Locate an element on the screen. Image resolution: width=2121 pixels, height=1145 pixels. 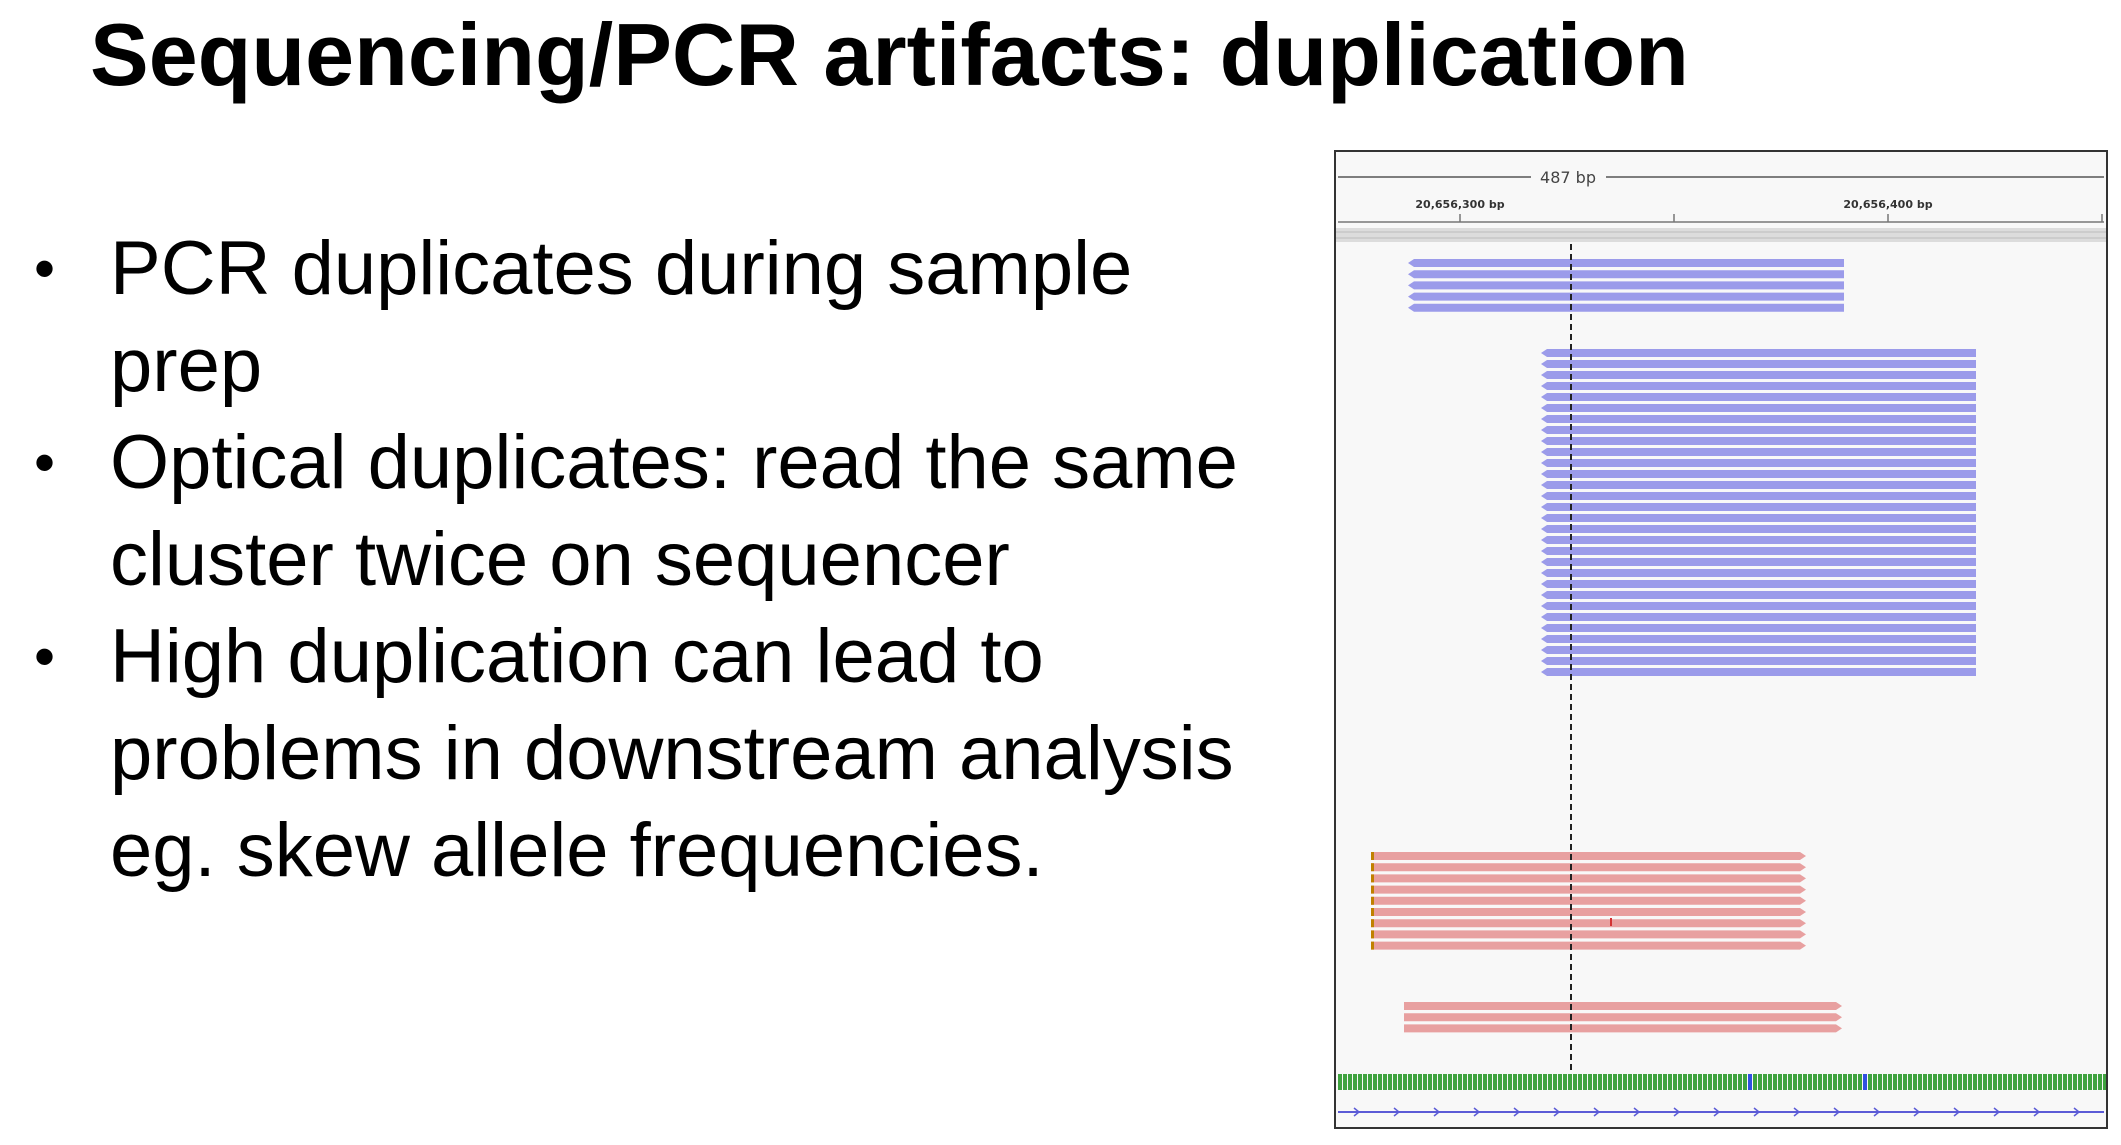
slide-title: Sequencing/PCR artifacts: duplication is located at coordinates (889, 54).